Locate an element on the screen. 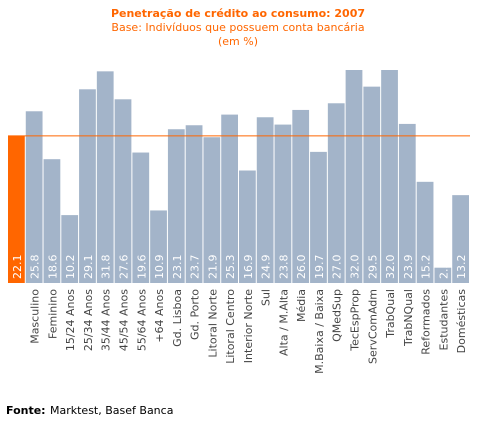 The width and height of the screenshot is (477, 429). x-tick-label: Alta / M.Alta is located at coordinates (283, 322).